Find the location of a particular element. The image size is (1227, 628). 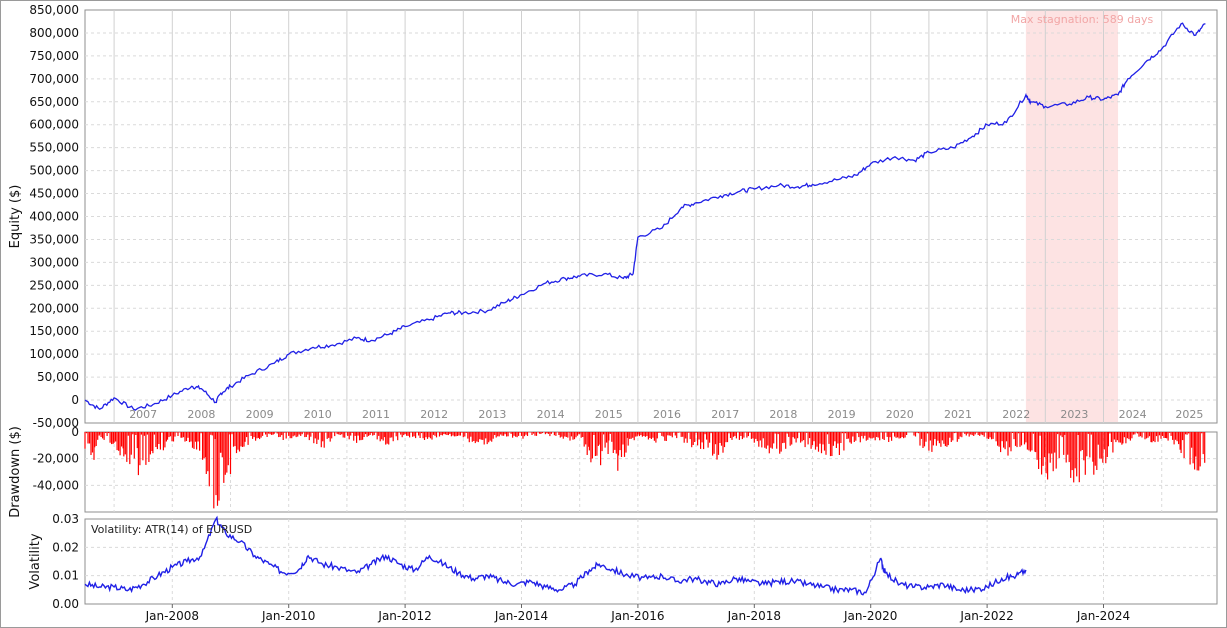

year-label: 2022 is located at coordinates (1016, 414).